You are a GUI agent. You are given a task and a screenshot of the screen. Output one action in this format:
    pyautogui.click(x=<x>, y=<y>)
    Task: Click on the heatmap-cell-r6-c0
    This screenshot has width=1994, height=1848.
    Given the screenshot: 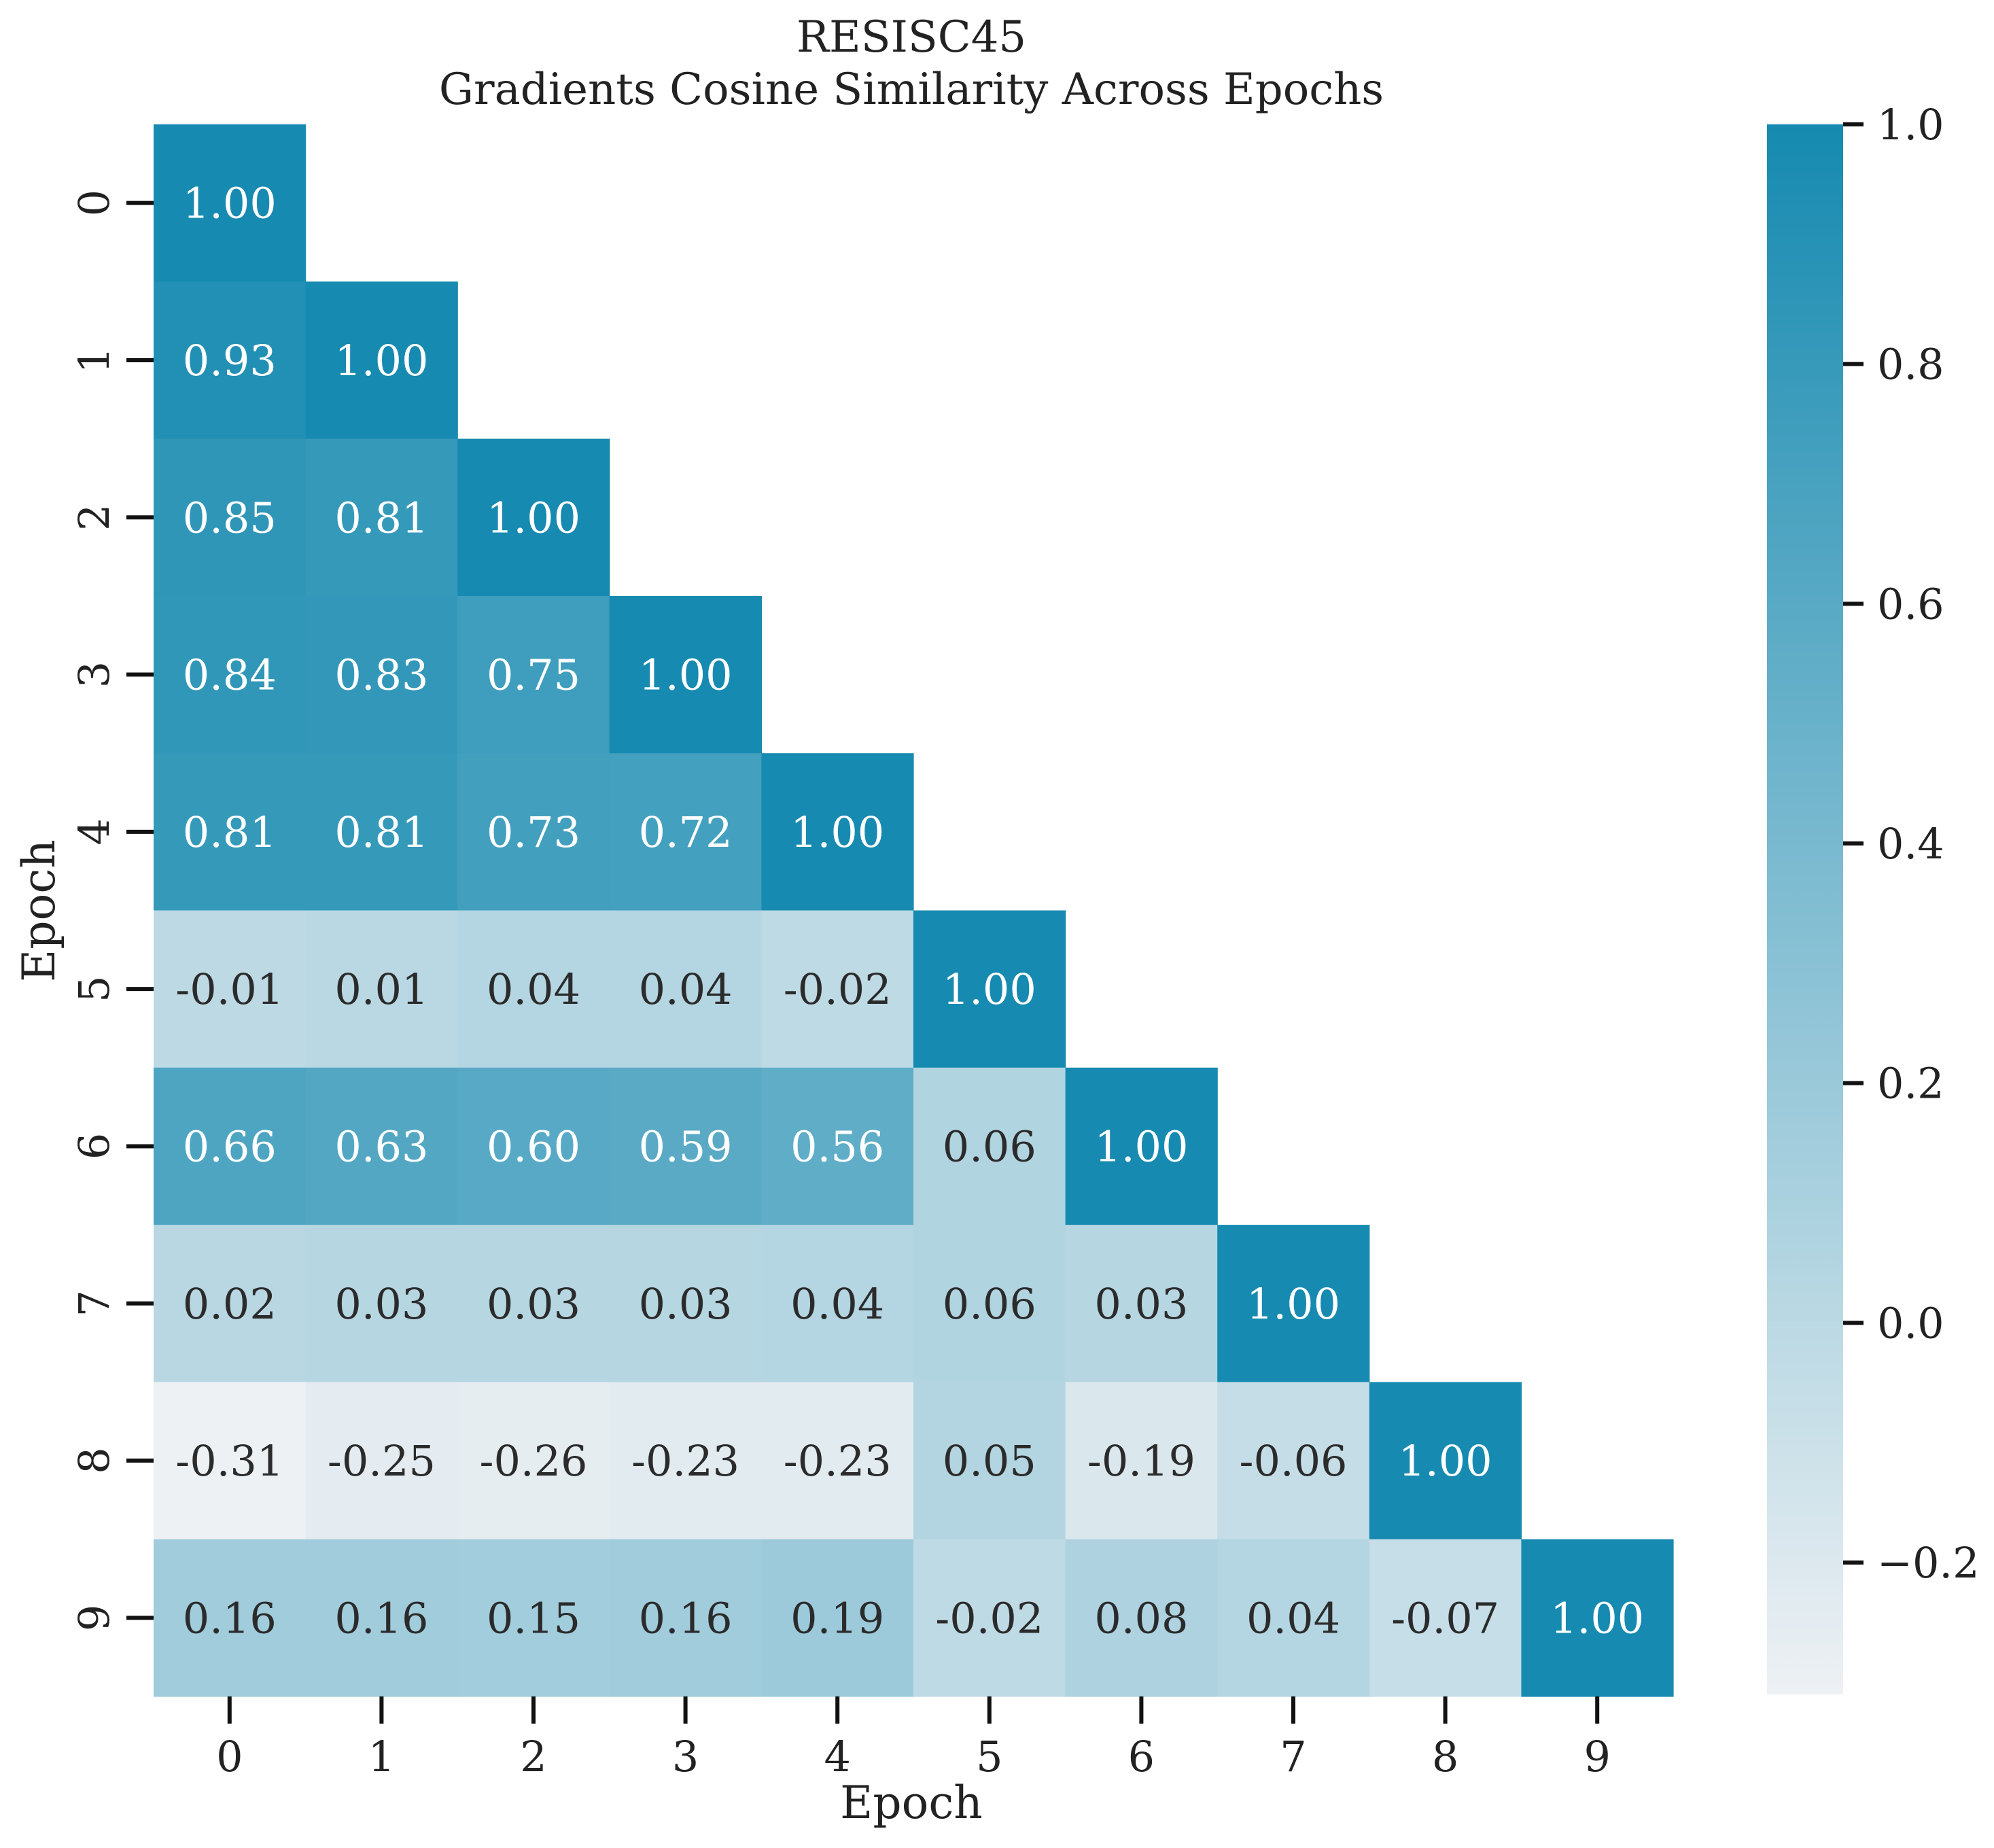 What is the action you would take?
    pyautogui.click(x=230, y=1146)
    